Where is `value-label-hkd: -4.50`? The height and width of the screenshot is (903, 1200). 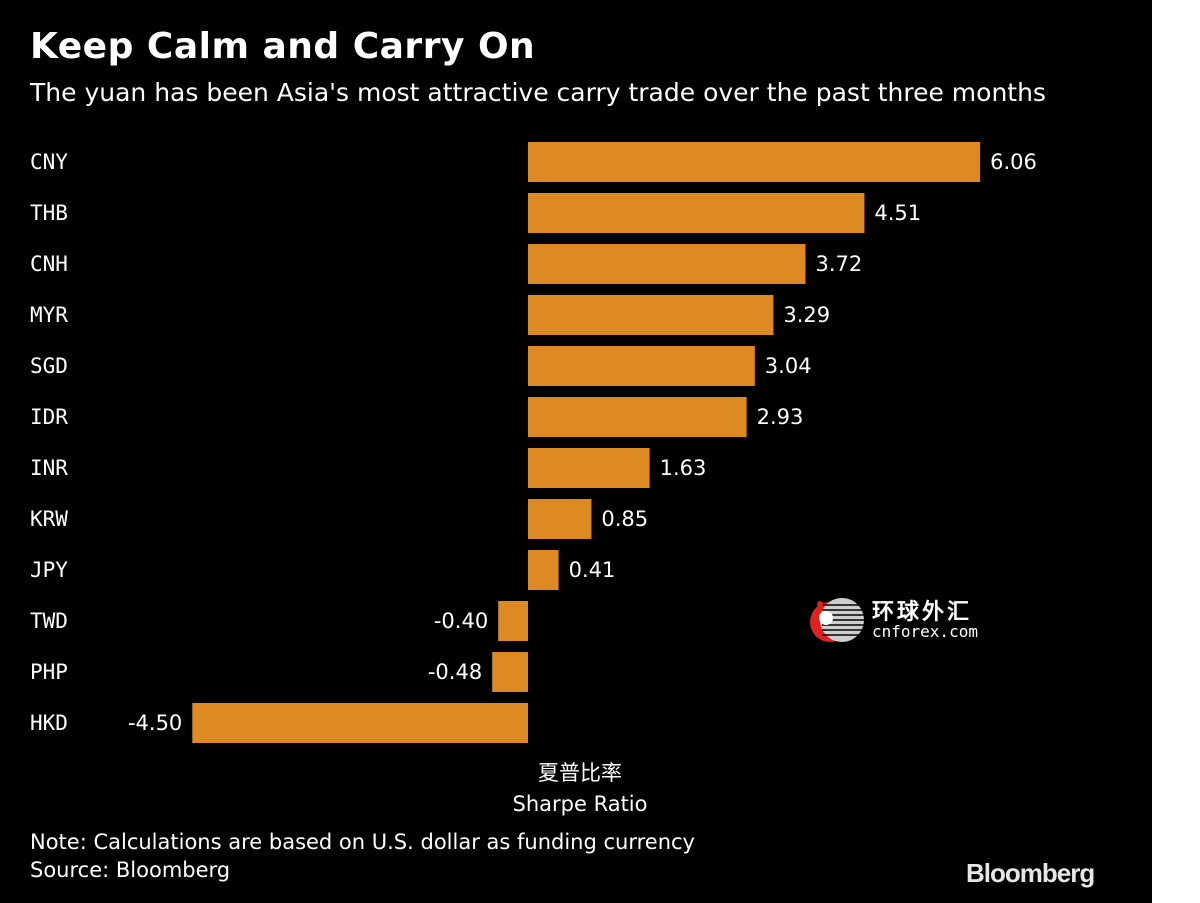 value-label-hkd: -4.50 is located at coordinates (155, 723).